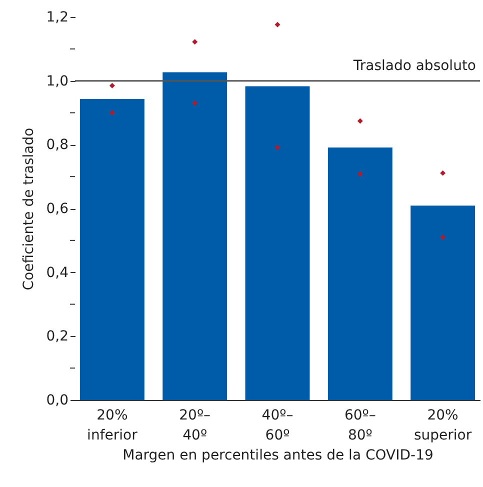 The height and width of the screenshot is (487, 483). Describe the element at coordinates (57, 145) in the screenshot. I see `y-tick-label: 0,8` at that location.